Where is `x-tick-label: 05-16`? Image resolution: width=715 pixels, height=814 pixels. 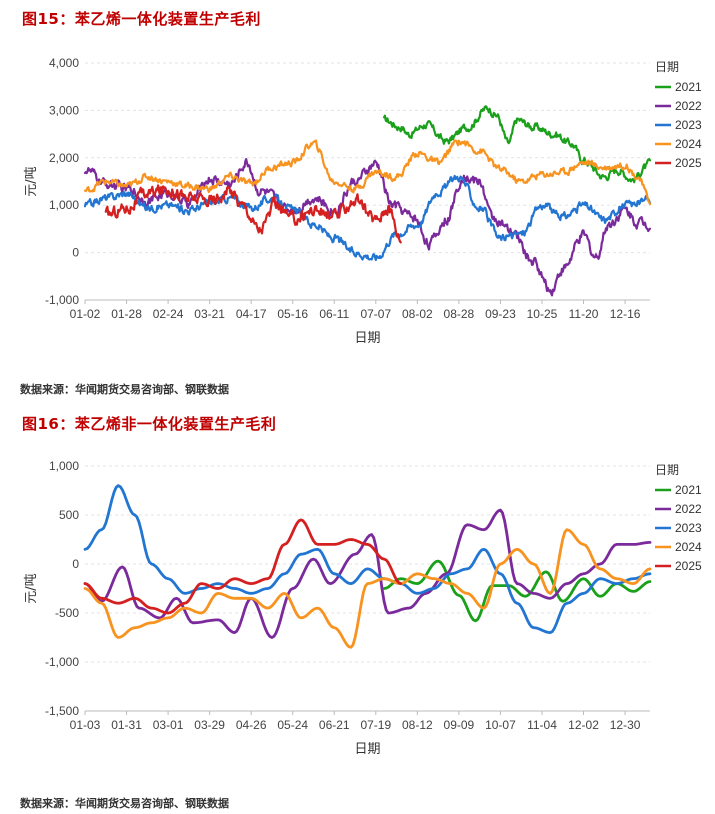
x-tick-label: 05-16 is located at coordinates (292, 314).